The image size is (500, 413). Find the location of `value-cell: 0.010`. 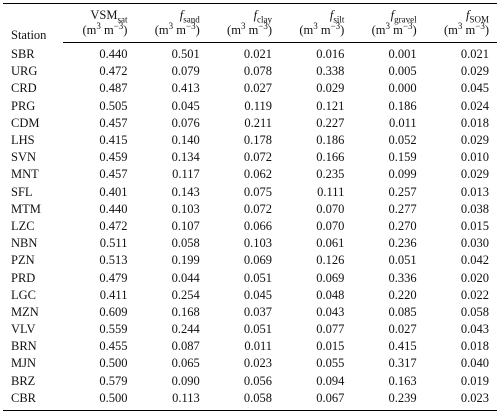

value-cell: 0.010 is located at coordinates (474, 157).